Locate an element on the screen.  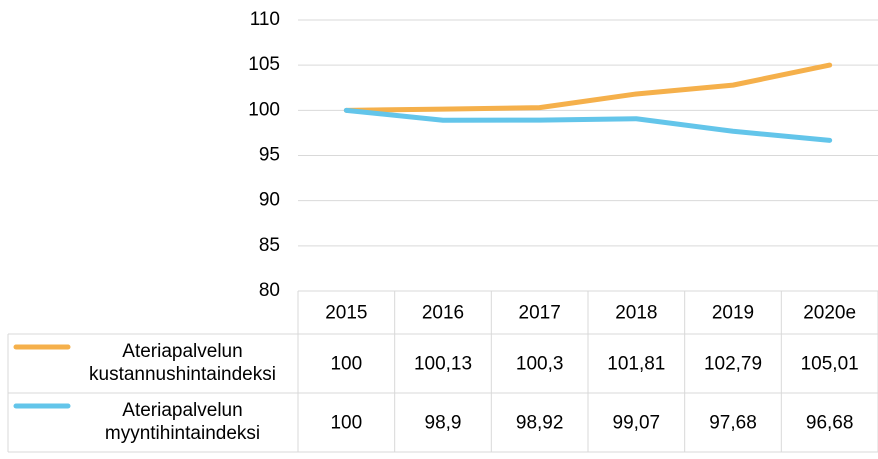
x-tick-label: 2019 is located at coordinates (733, 313).